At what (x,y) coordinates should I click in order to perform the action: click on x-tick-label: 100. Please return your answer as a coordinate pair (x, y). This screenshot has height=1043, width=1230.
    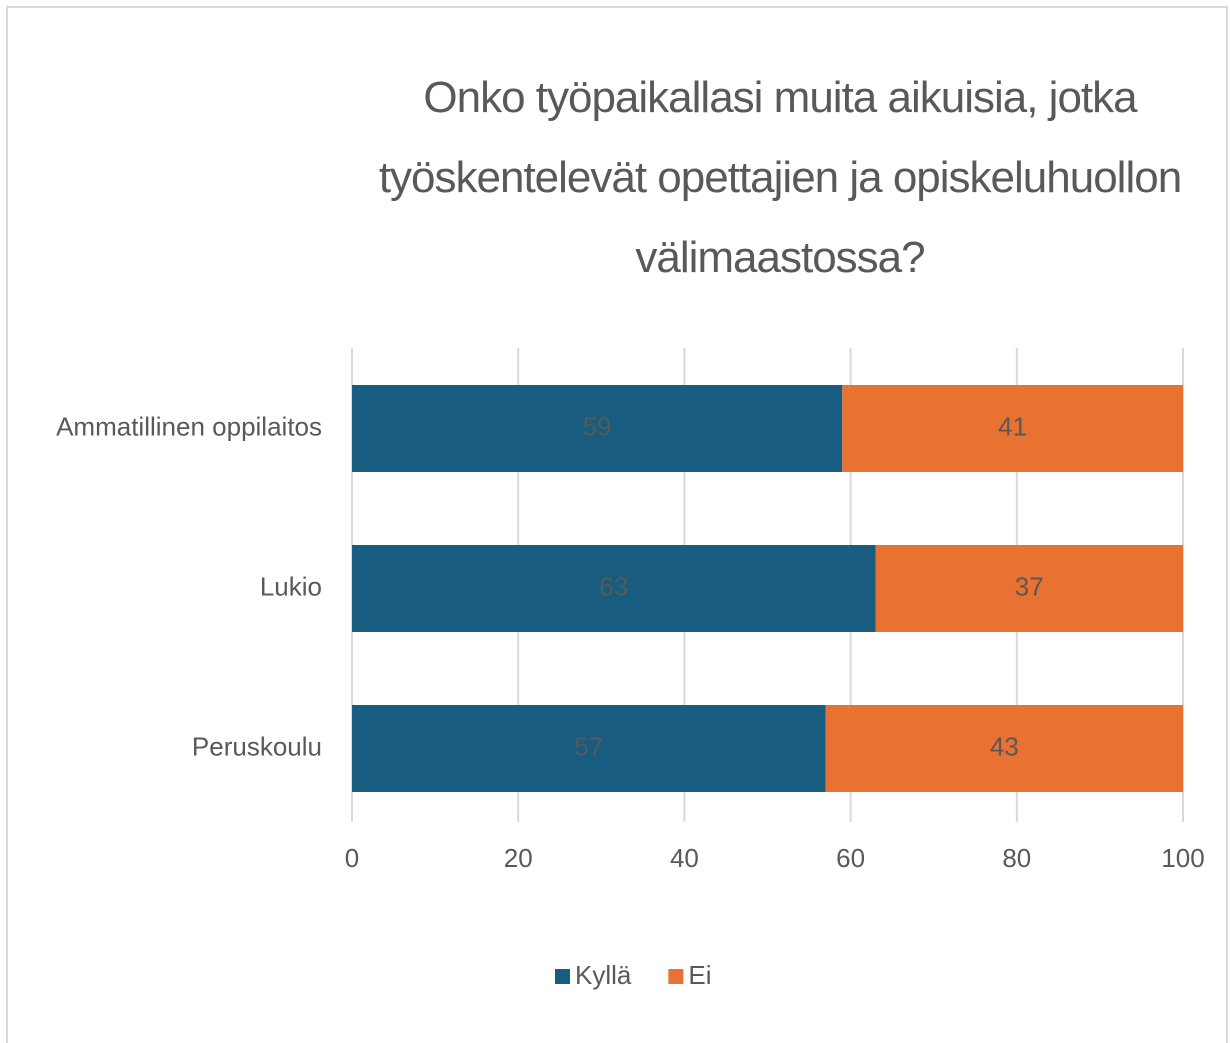
    Looking at the image, I should click on (1182, 858).